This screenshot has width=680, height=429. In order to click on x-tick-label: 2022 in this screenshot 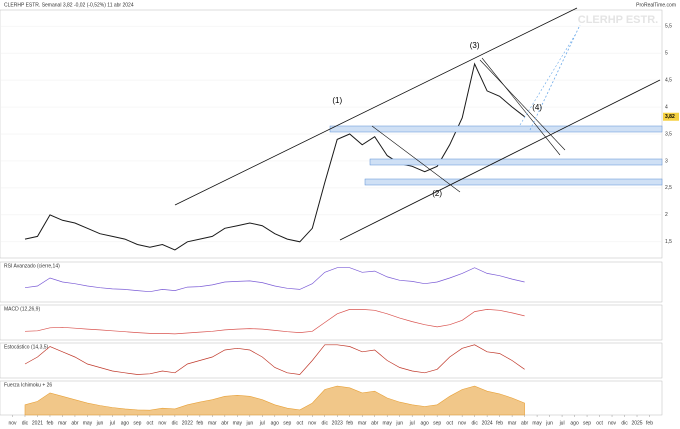, I will do `click(187, 423)`.